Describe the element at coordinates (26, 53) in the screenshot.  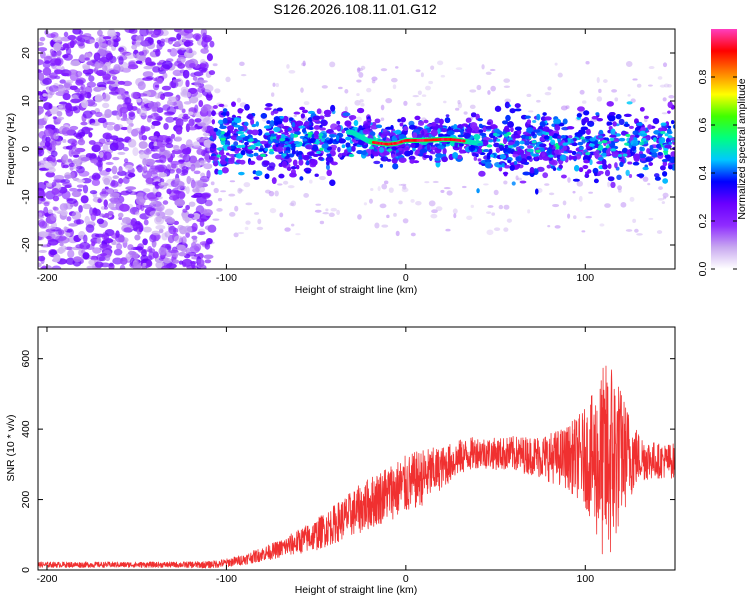
I see `y-tick-label: 20` at that location.